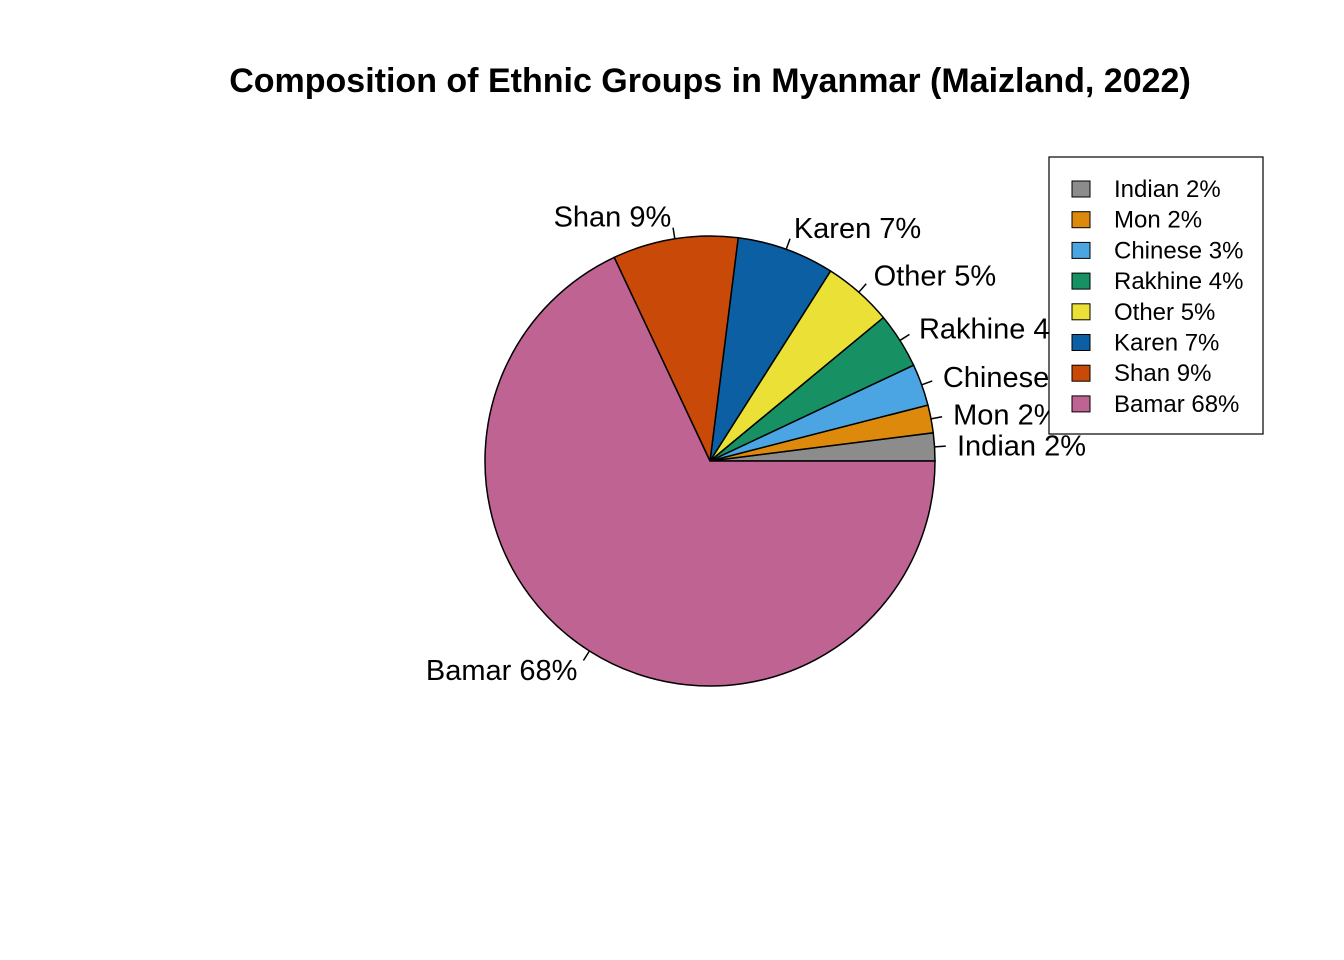 The width and height of the screenshot is (1344, 960). What do you see at coordinates (857, 229) in the screenshot?
I see `pie-slice-label: Karen 7%` at bounding box center [857, 229].